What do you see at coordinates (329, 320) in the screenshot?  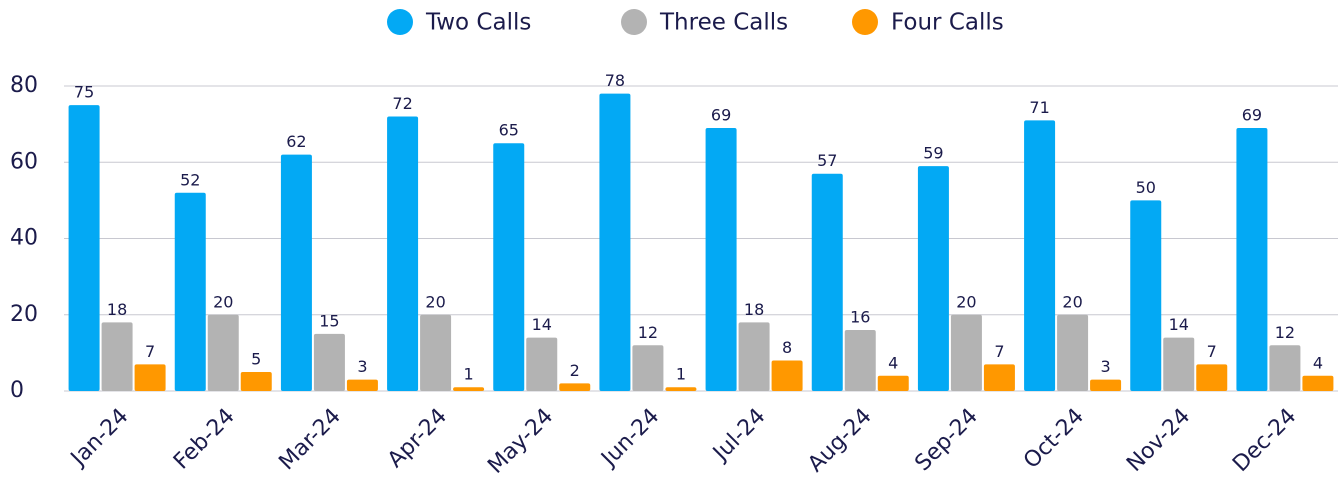 I see `value-label: 15` at bounding box center [329, 320].